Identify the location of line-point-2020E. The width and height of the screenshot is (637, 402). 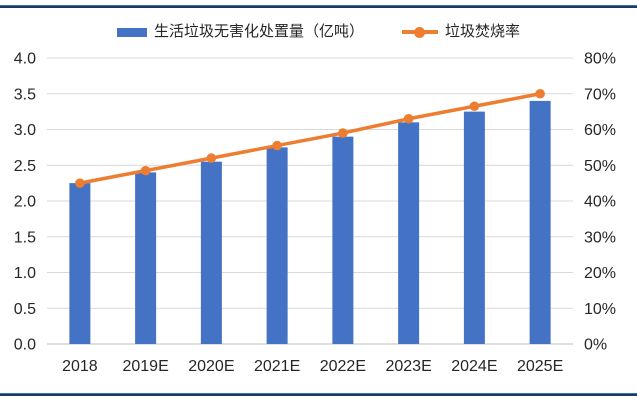
(211, 158).